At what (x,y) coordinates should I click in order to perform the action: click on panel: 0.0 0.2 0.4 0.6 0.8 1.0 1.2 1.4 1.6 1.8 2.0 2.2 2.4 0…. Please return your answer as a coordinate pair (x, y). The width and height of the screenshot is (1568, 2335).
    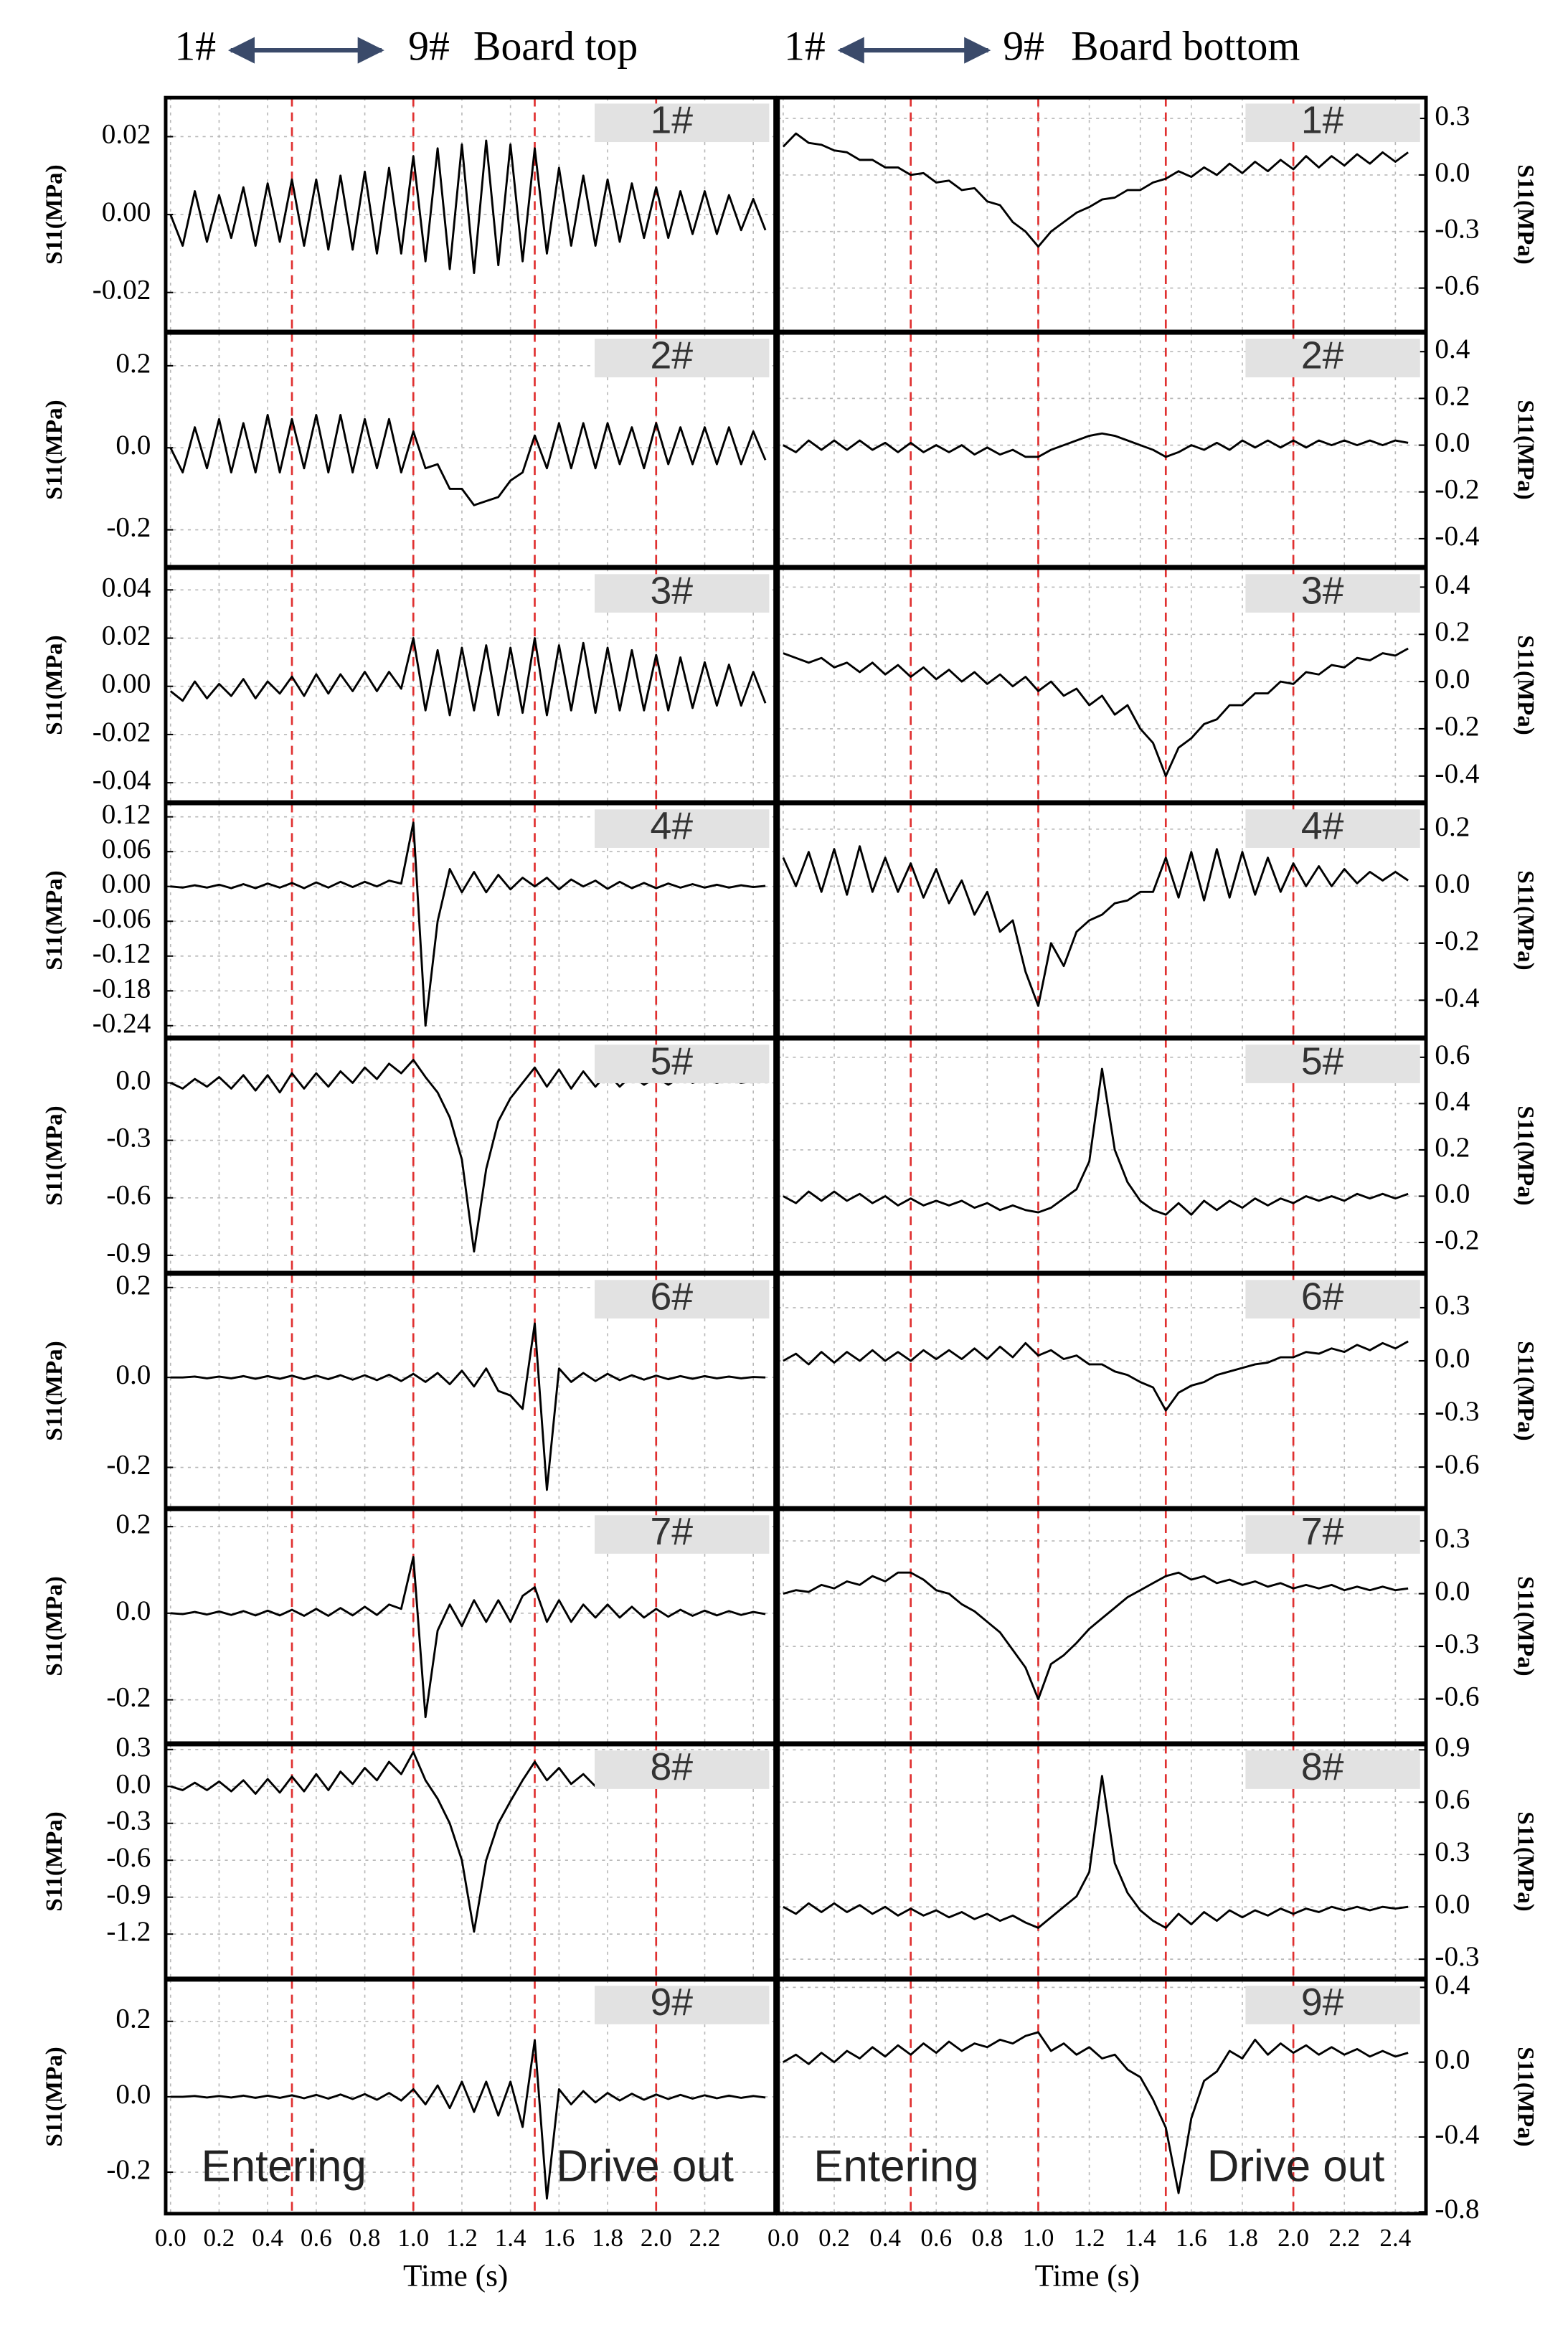
    Looking at the image, I should click on (1154, 2131).